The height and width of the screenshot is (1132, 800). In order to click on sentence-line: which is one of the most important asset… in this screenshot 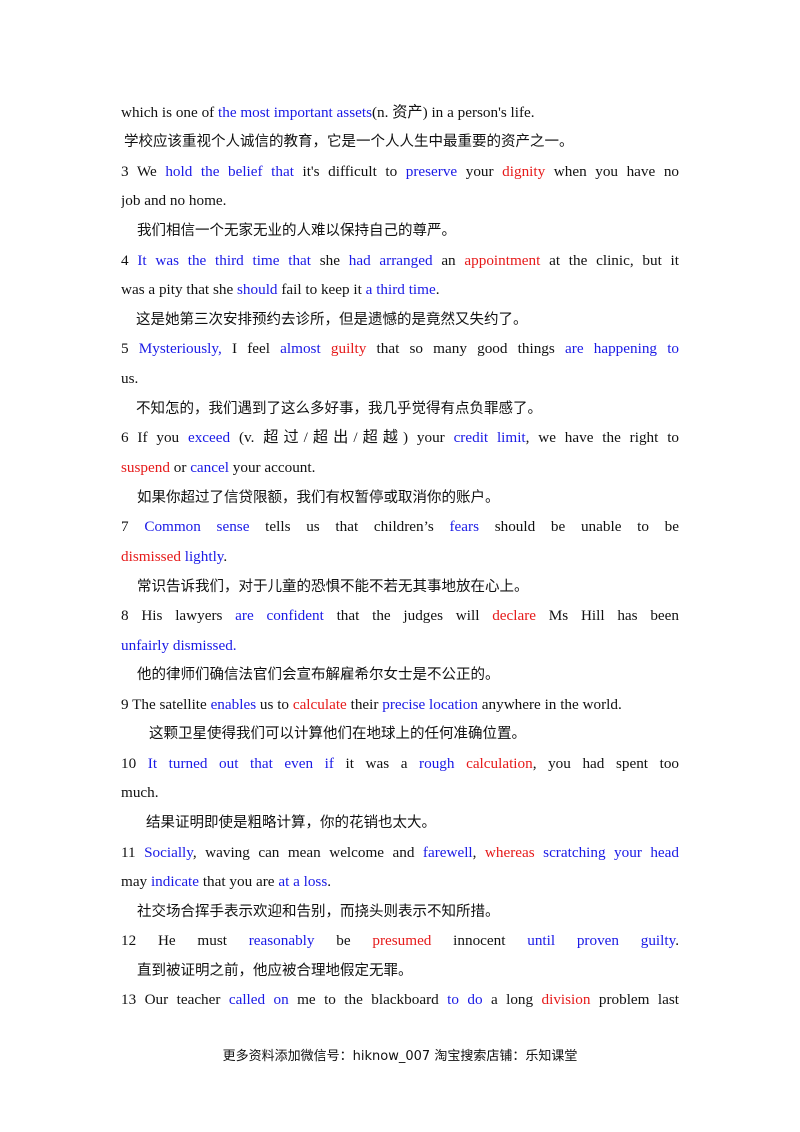, I will do `click(400, 113)`.